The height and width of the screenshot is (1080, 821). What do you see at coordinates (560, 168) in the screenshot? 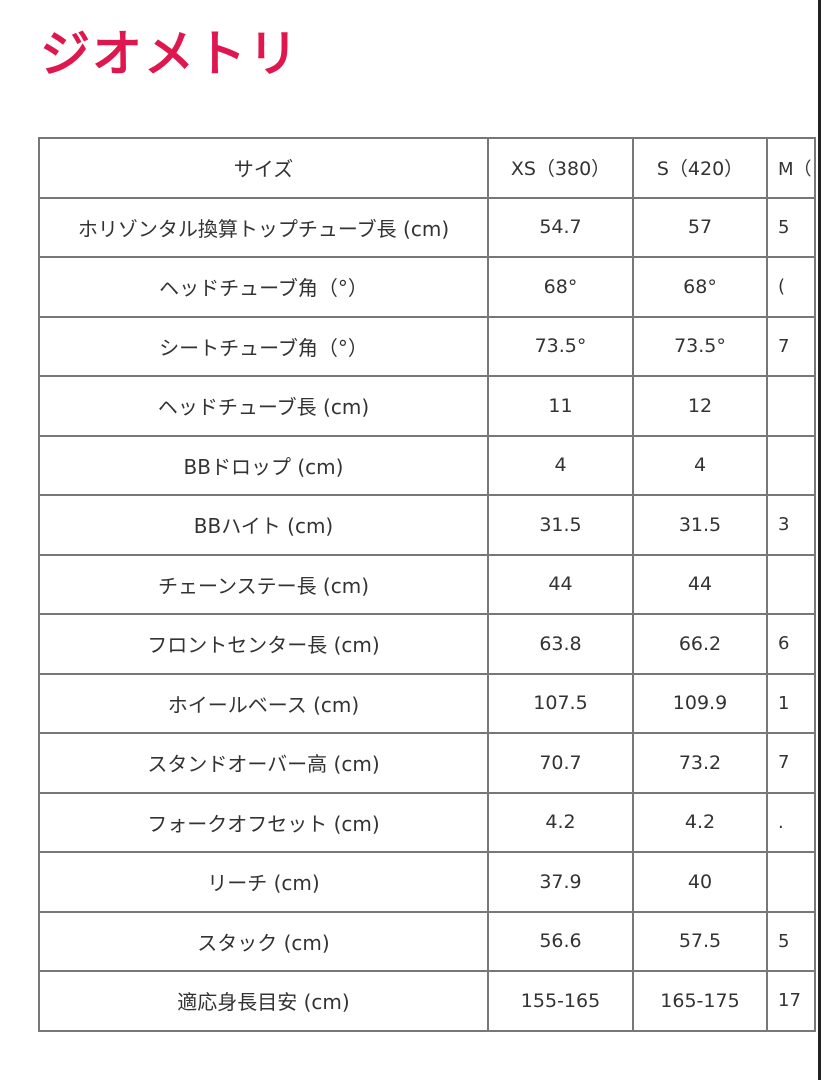
I see `header-cell: XS（380）` at bounding box center [560, 168].